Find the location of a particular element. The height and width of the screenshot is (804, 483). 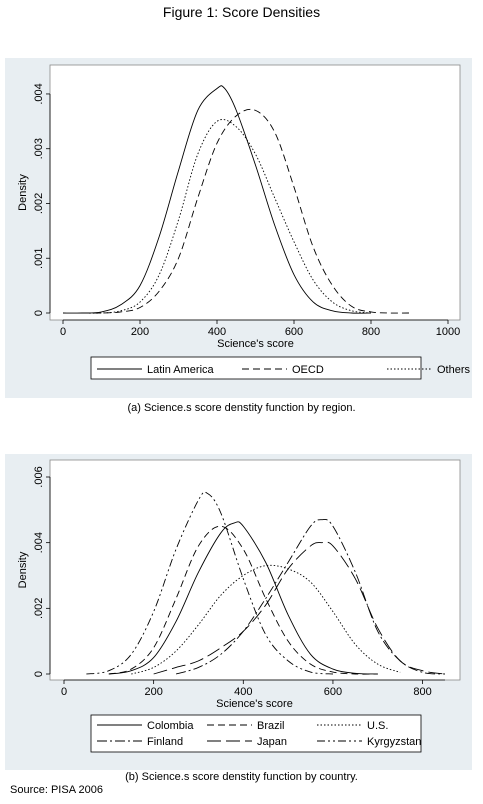

series-line-japan is located at coordinates (299, 608).